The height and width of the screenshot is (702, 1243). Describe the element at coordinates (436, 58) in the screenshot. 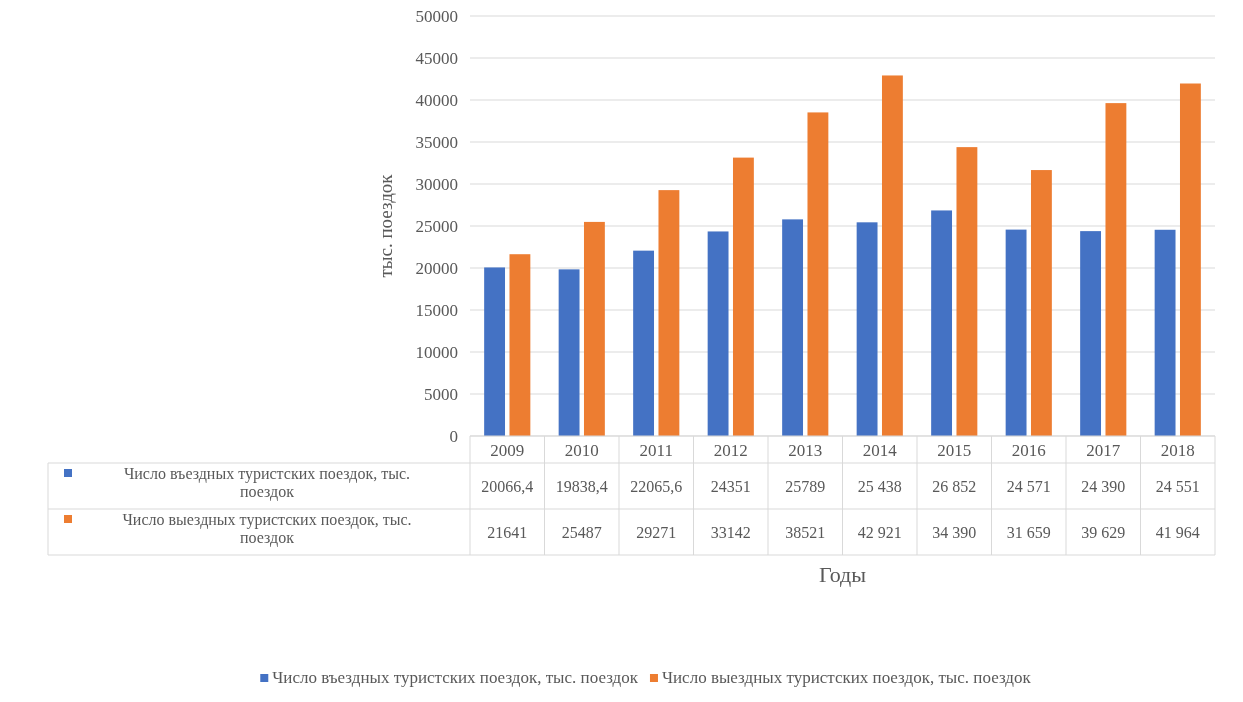

I see `y-tick-label: 45000` at that location.